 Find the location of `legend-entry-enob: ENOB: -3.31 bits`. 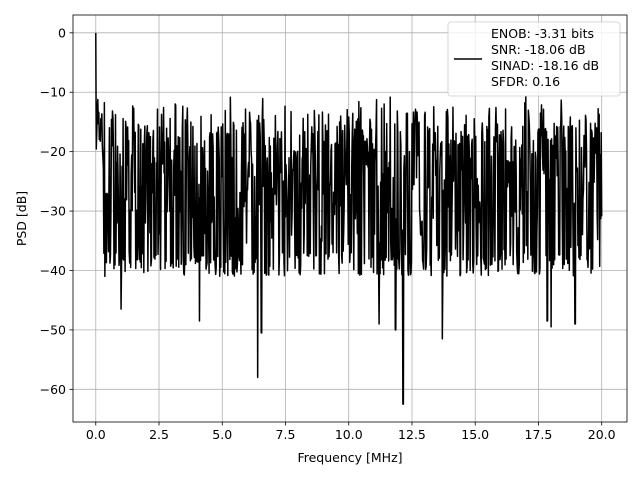

legend-entry-enob: ENOB: -3.31 bits is located at coordinates (542, 33).